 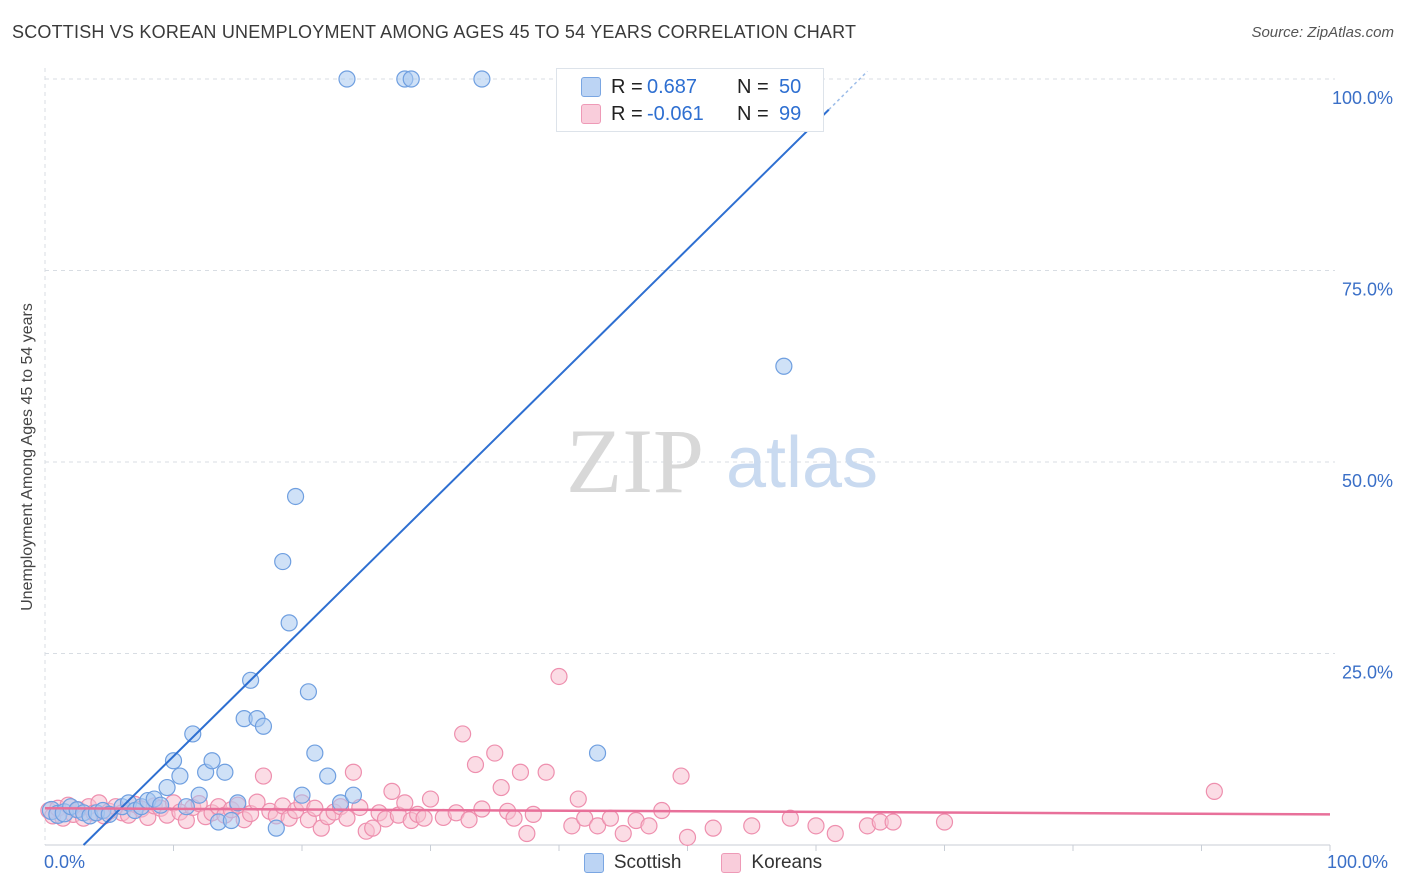 I want to click on scottish-trend-extension, so click(x=848, y=90).